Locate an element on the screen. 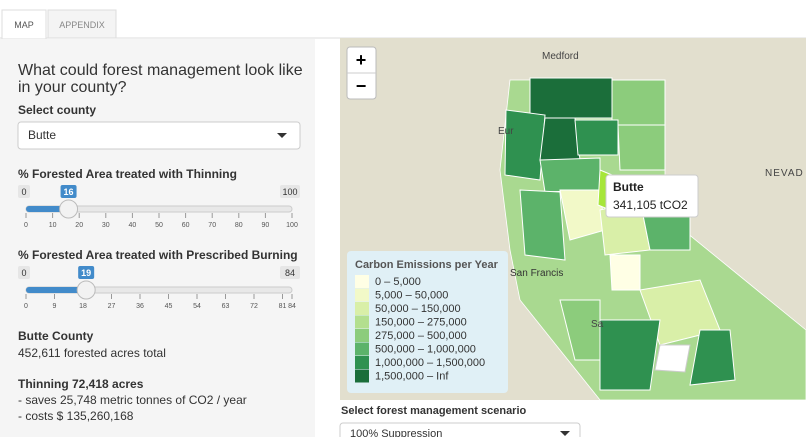  legend is located at coordinates (427, 322).